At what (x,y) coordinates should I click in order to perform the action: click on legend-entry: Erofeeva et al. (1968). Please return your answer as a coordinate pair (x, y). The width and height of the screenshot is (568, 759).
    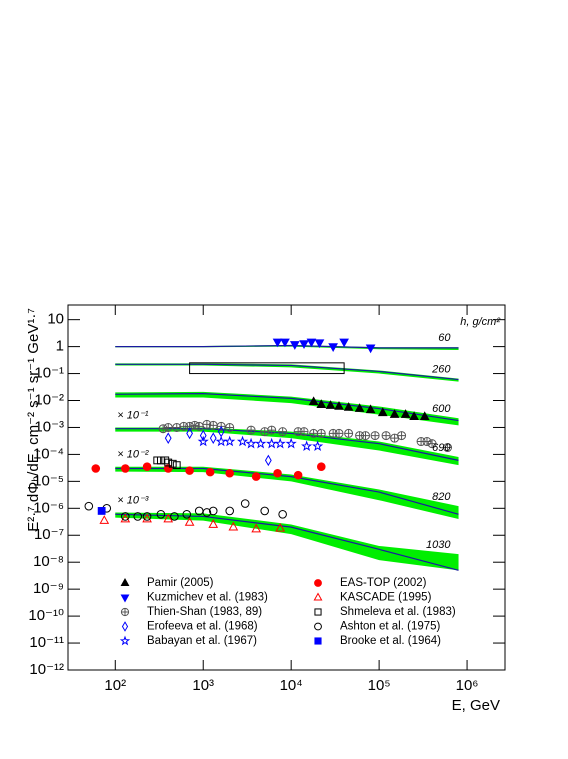
    Looking at the image, I should click on (189, 627).